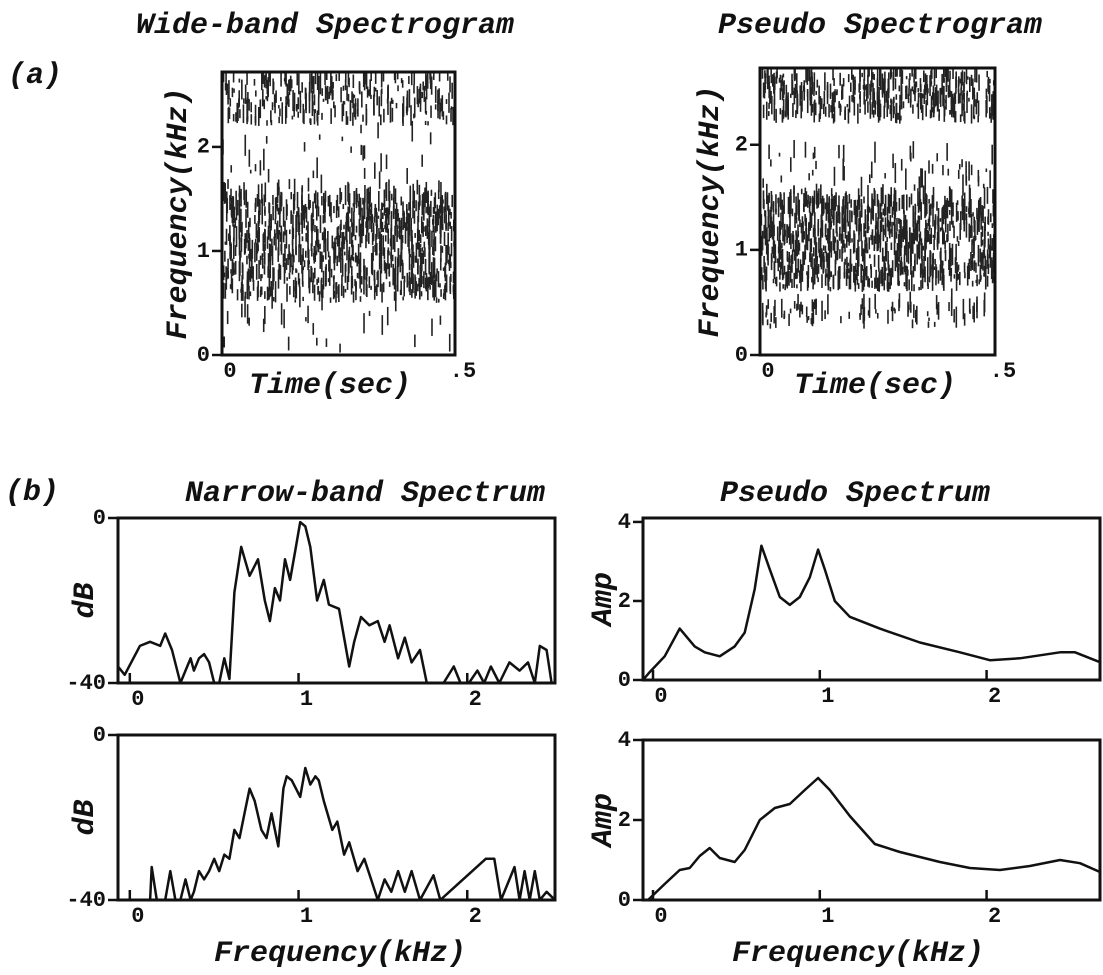 The width and height of the screenshot is (1103, 975). What do you see at coordinates (325, 26) in the screenshot?
I see `chart-title: Wide-band Spectrogram` at bounding box center [325, 26].